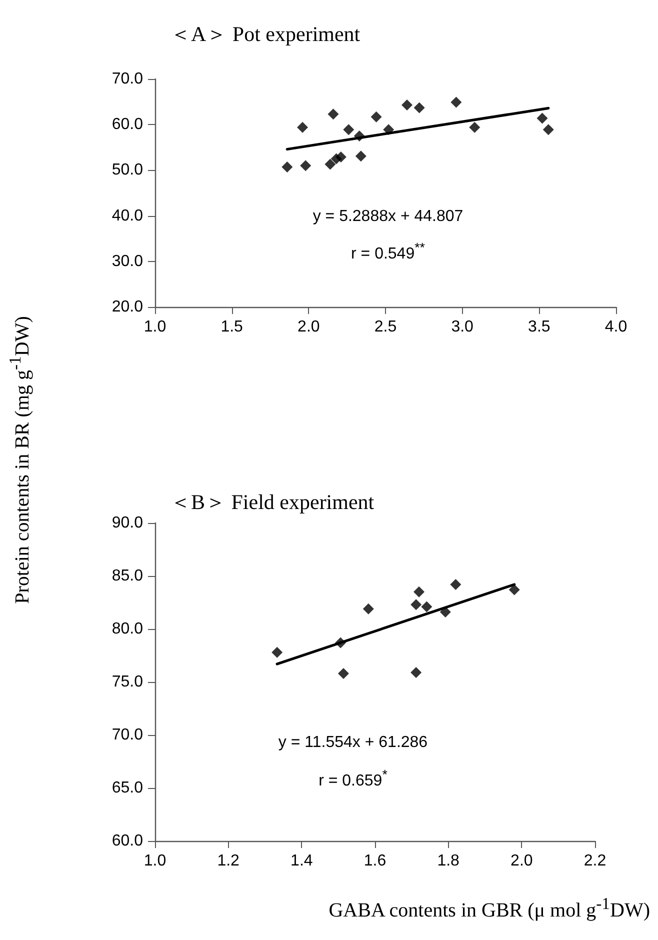 Image resolution: width=658 pixels, height=940 pixels. I want to click on x-tick-label: 1.5, so click(232, 327).